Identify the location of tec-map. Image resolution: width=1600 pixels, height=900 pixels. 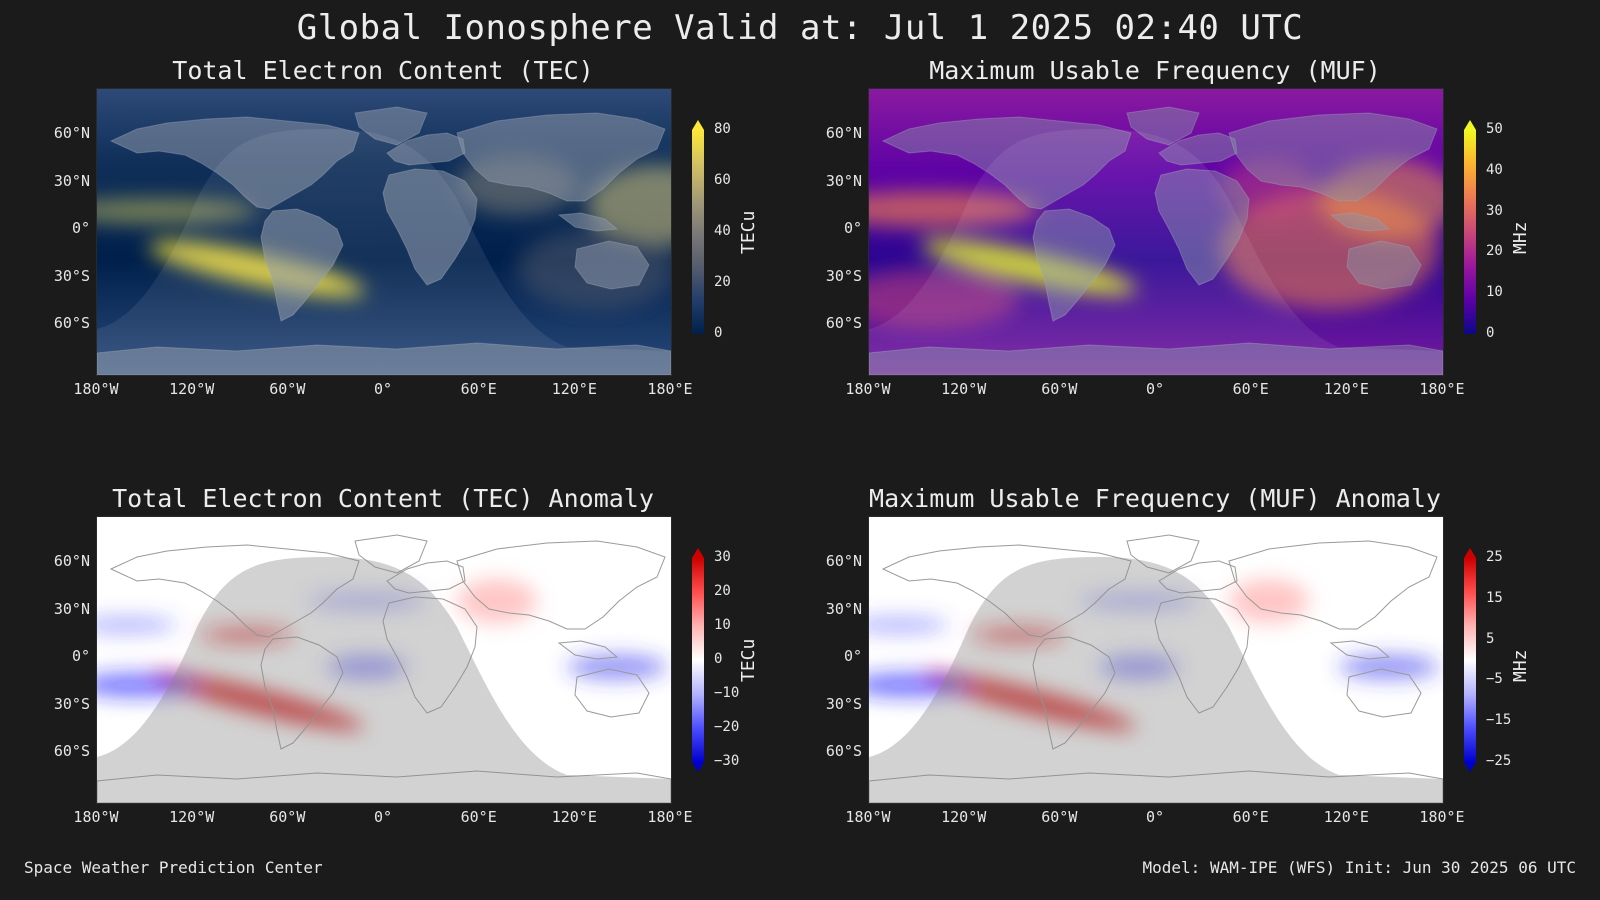
(384, 232).